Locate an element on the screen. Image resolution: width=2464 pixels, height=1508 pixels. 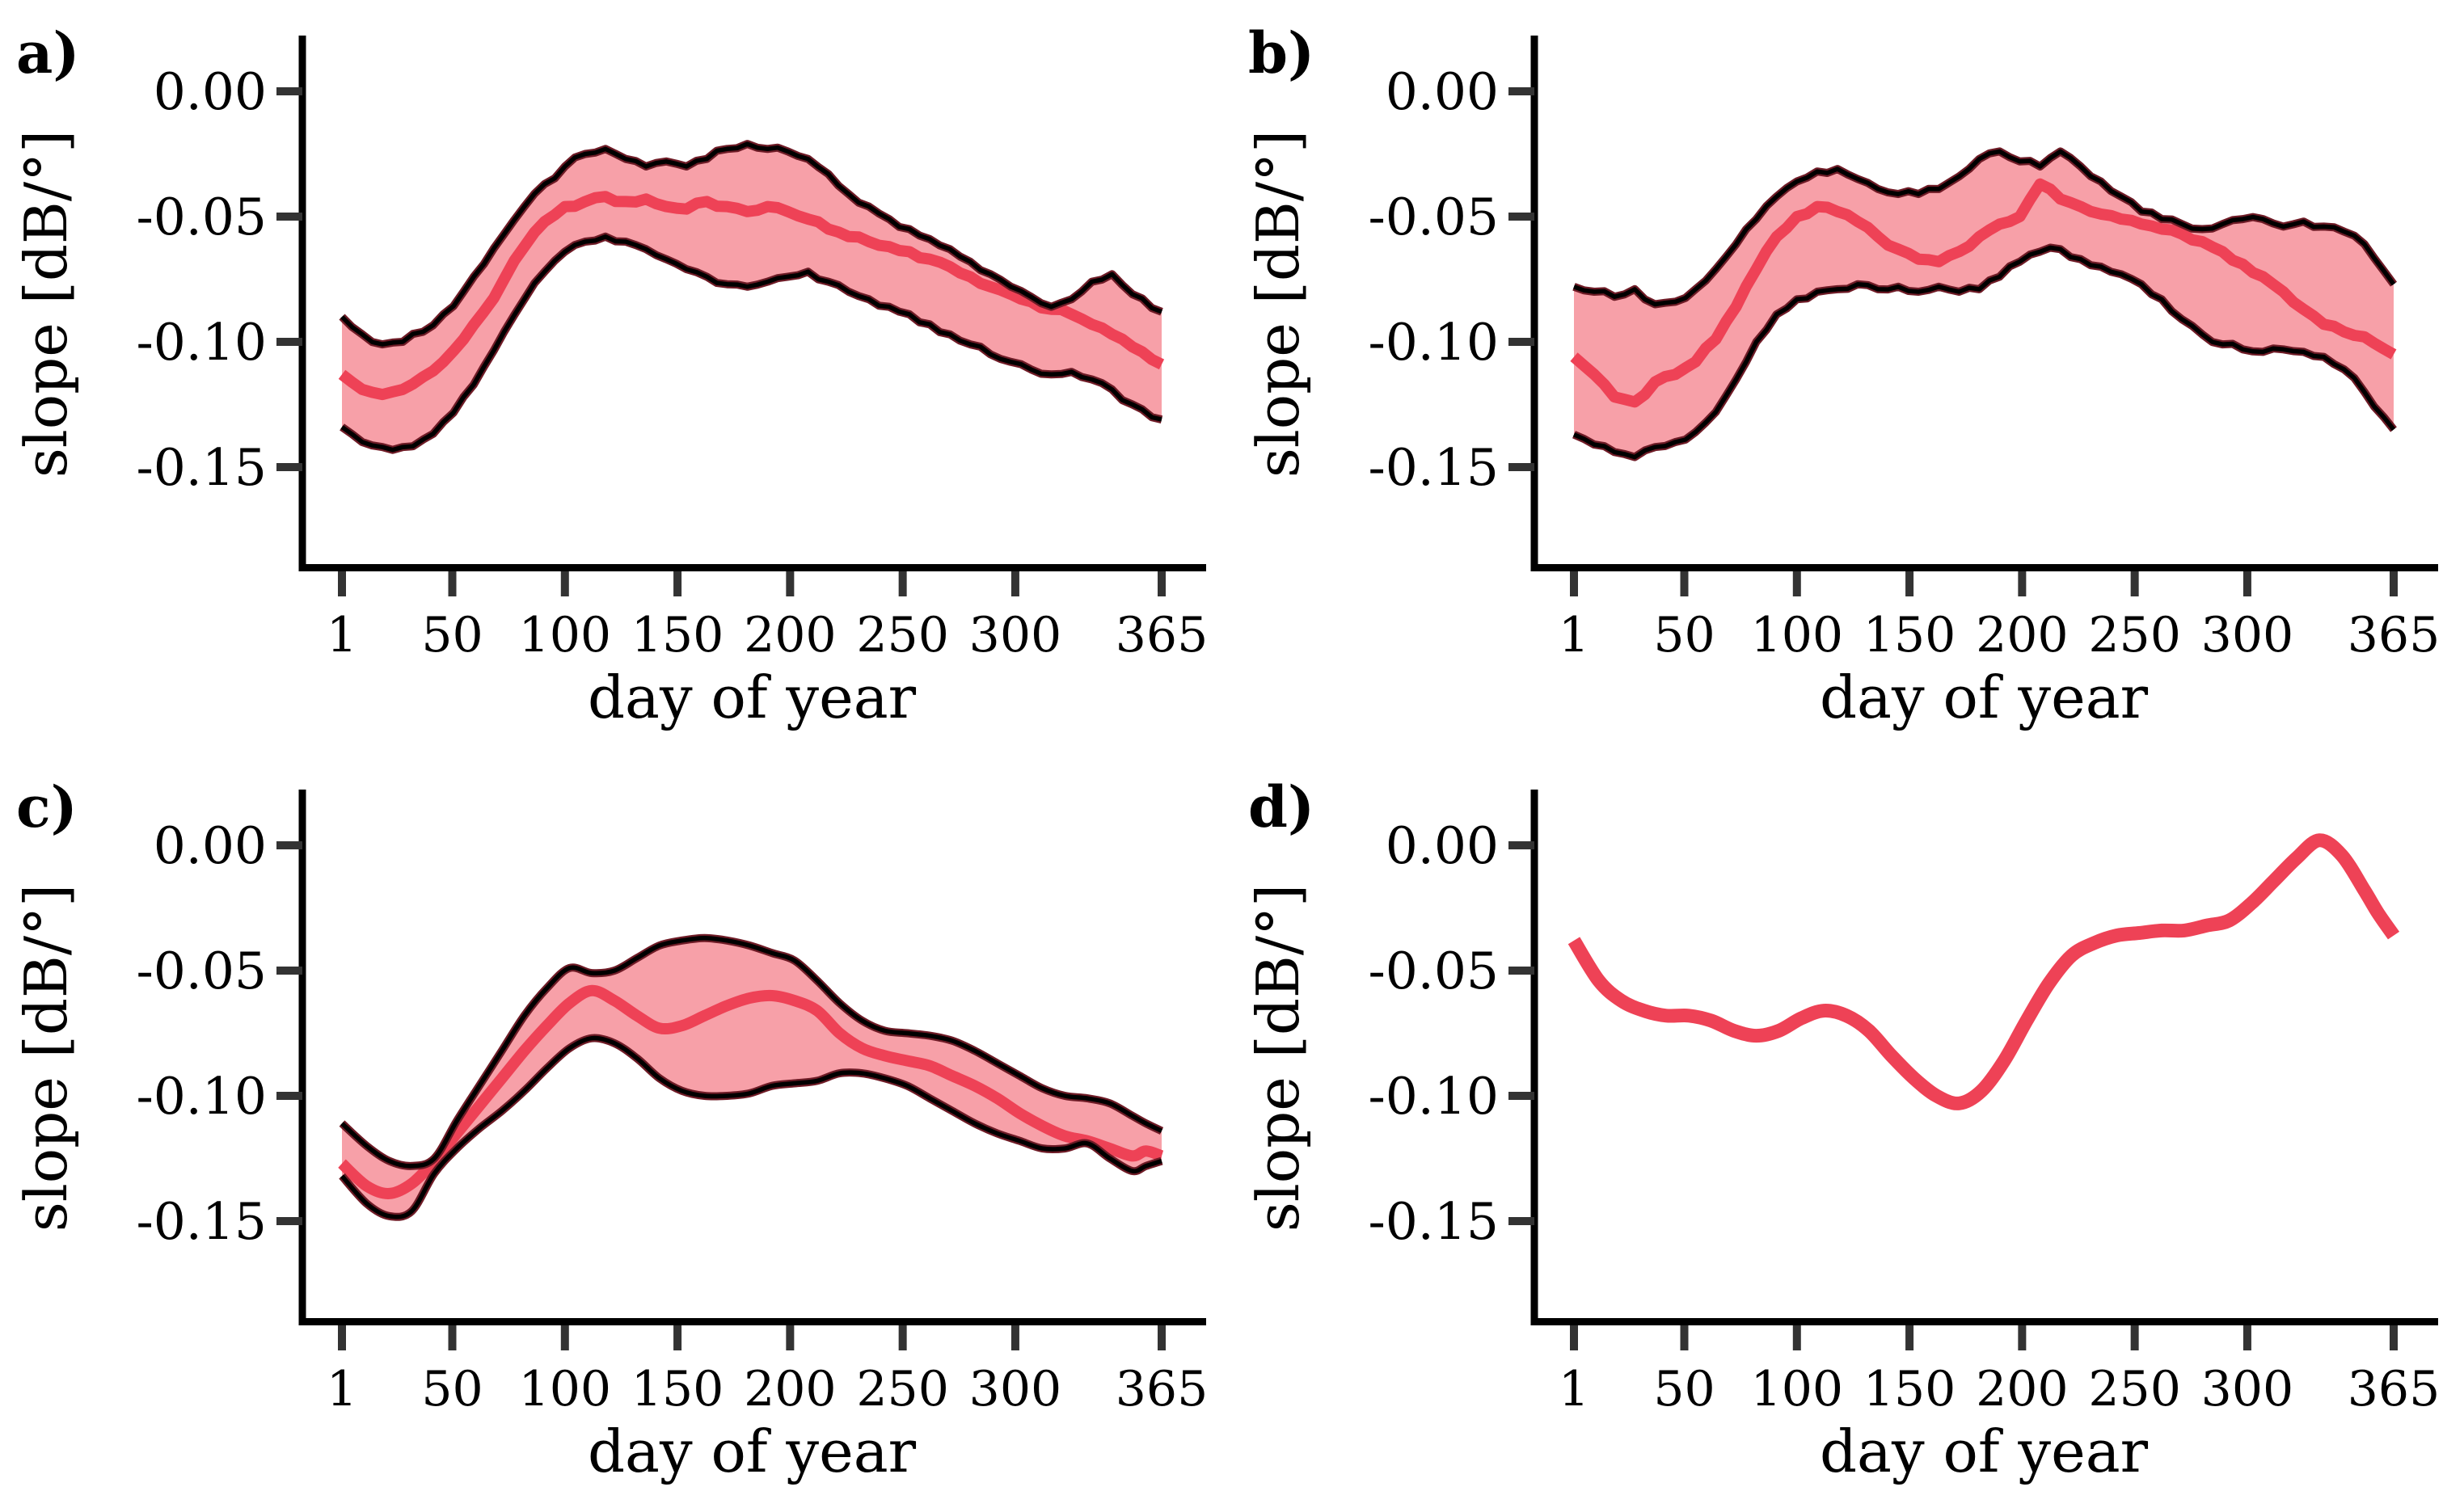
panel-letter-label: b) is located at coordinates (1281, 53).